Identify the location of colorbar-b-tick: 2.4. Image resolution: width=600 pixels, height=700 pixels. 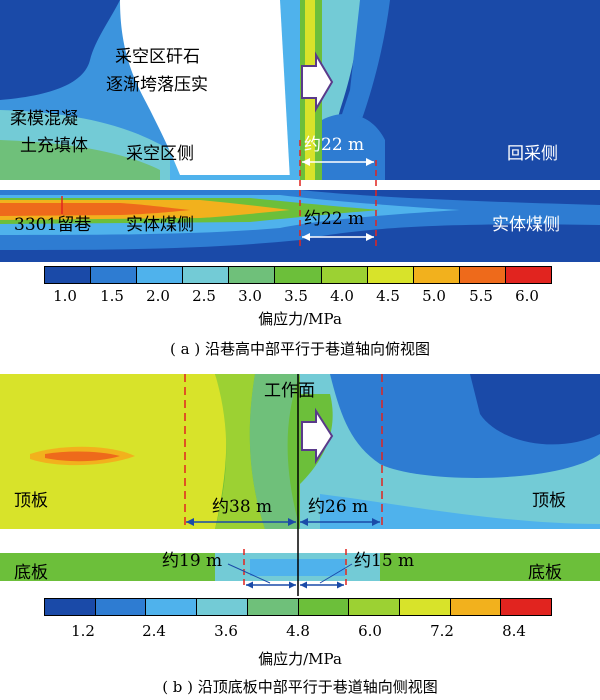
(154, 631).